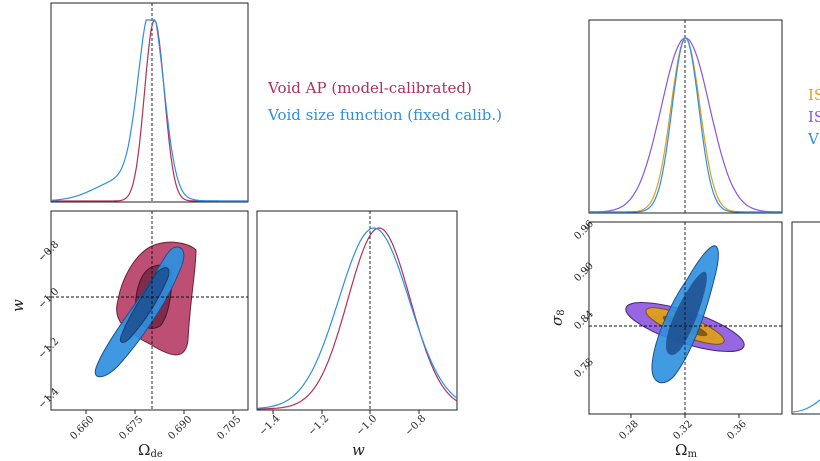  I want to click on legend-void-size-function: Void size function (fixed calib.), so click(384, 115).